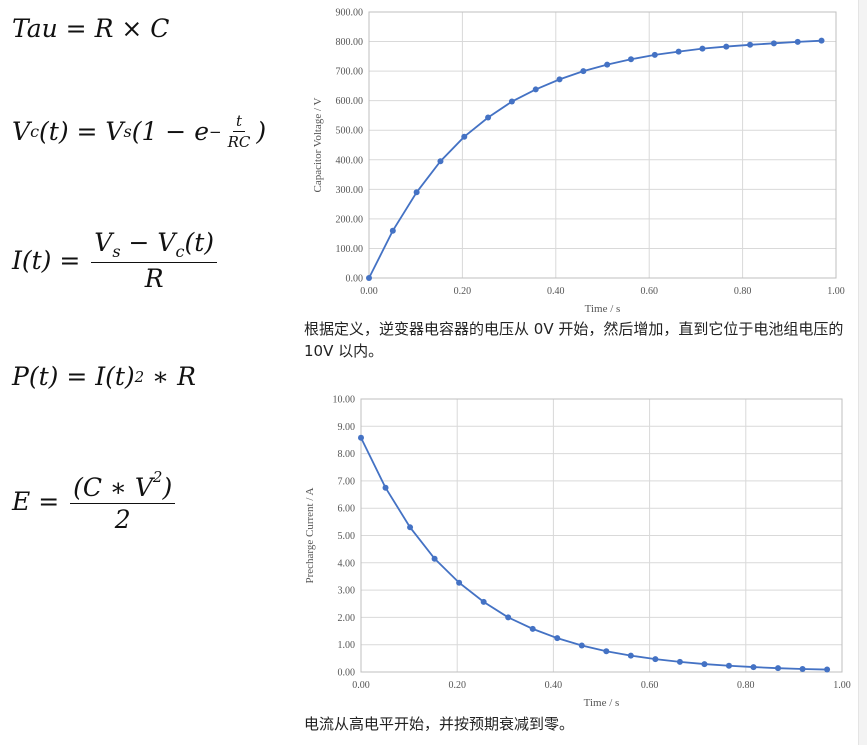  I want to click on x-tick-label: 0.20, so click(457, 685).